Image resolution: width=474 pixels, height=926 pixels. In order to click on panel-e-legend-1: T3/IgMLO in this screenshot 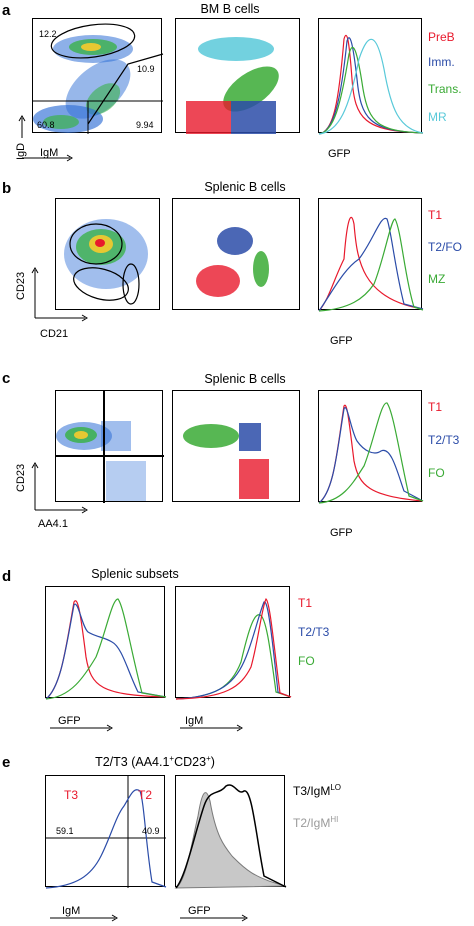, I will do `click(317, 790)`.